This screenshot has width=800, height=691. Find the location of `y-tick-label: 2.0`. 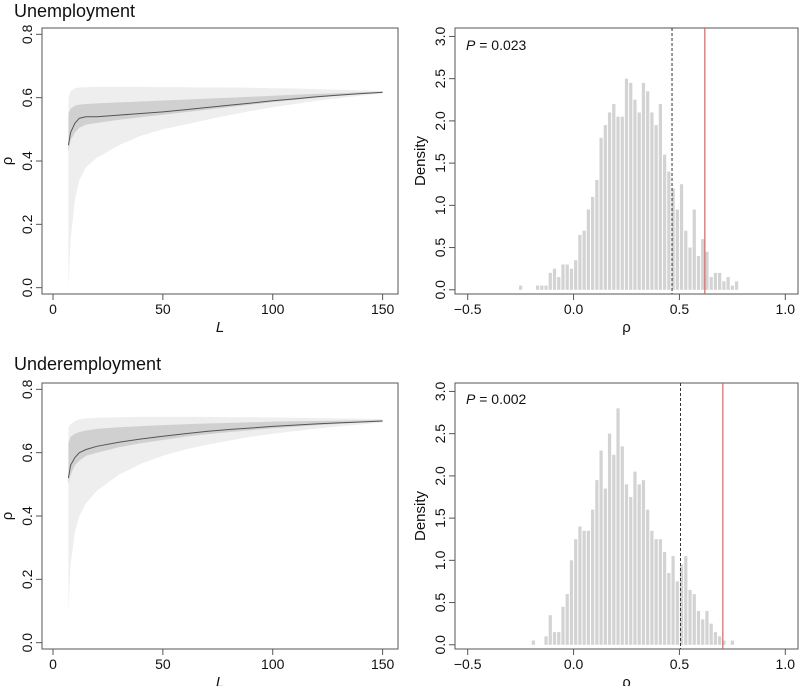

y-tick-label: 2.0 is located at coordinates (440, 476).